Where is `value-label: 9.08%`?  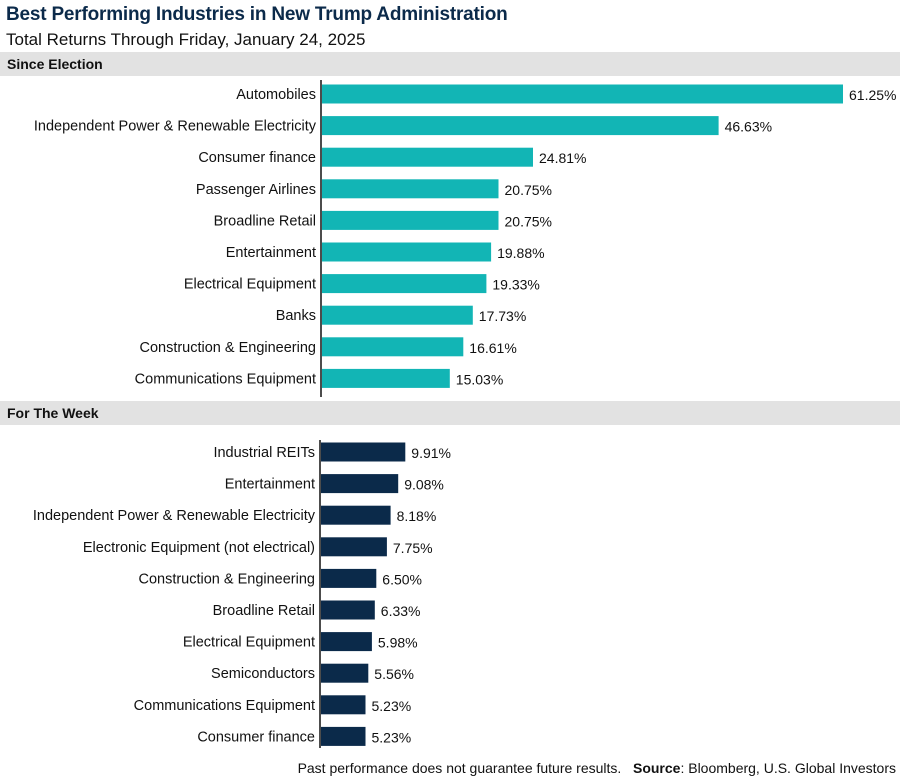
value-label: 9.08% is located at coordinates (424, 485).